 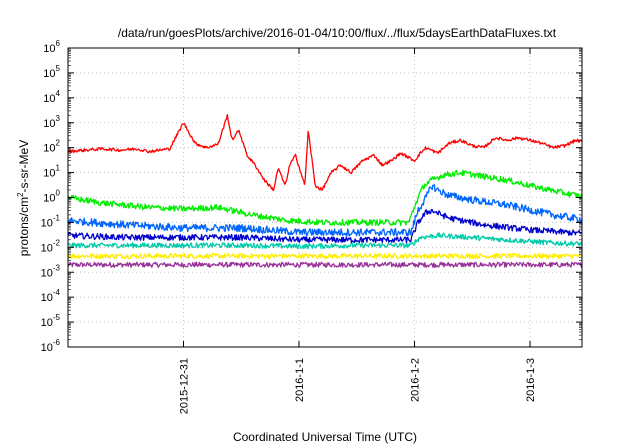 I want to click on y-tick-label: 10², so click(x=51, y=147).